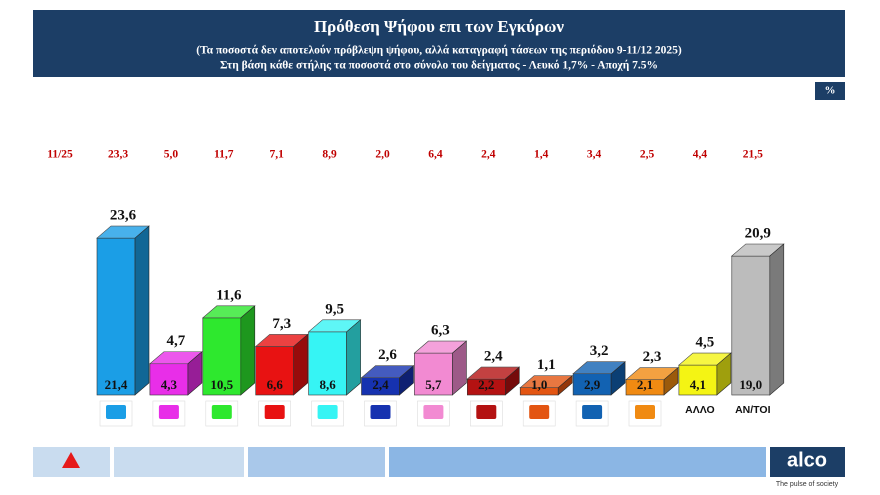  Describe the element at coordinates (334, 309) in the screenshot. I see `value-label: 9,5` at that location.